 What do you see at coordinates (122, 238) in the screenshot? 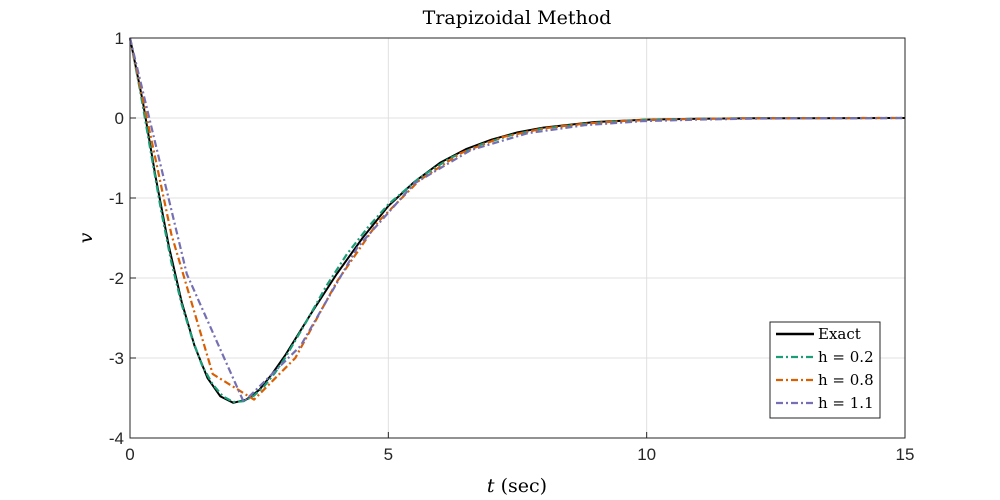
I see `y-tick-labels: 1 0 -1 -2 -3 -4` at bounding box center [122, 238].